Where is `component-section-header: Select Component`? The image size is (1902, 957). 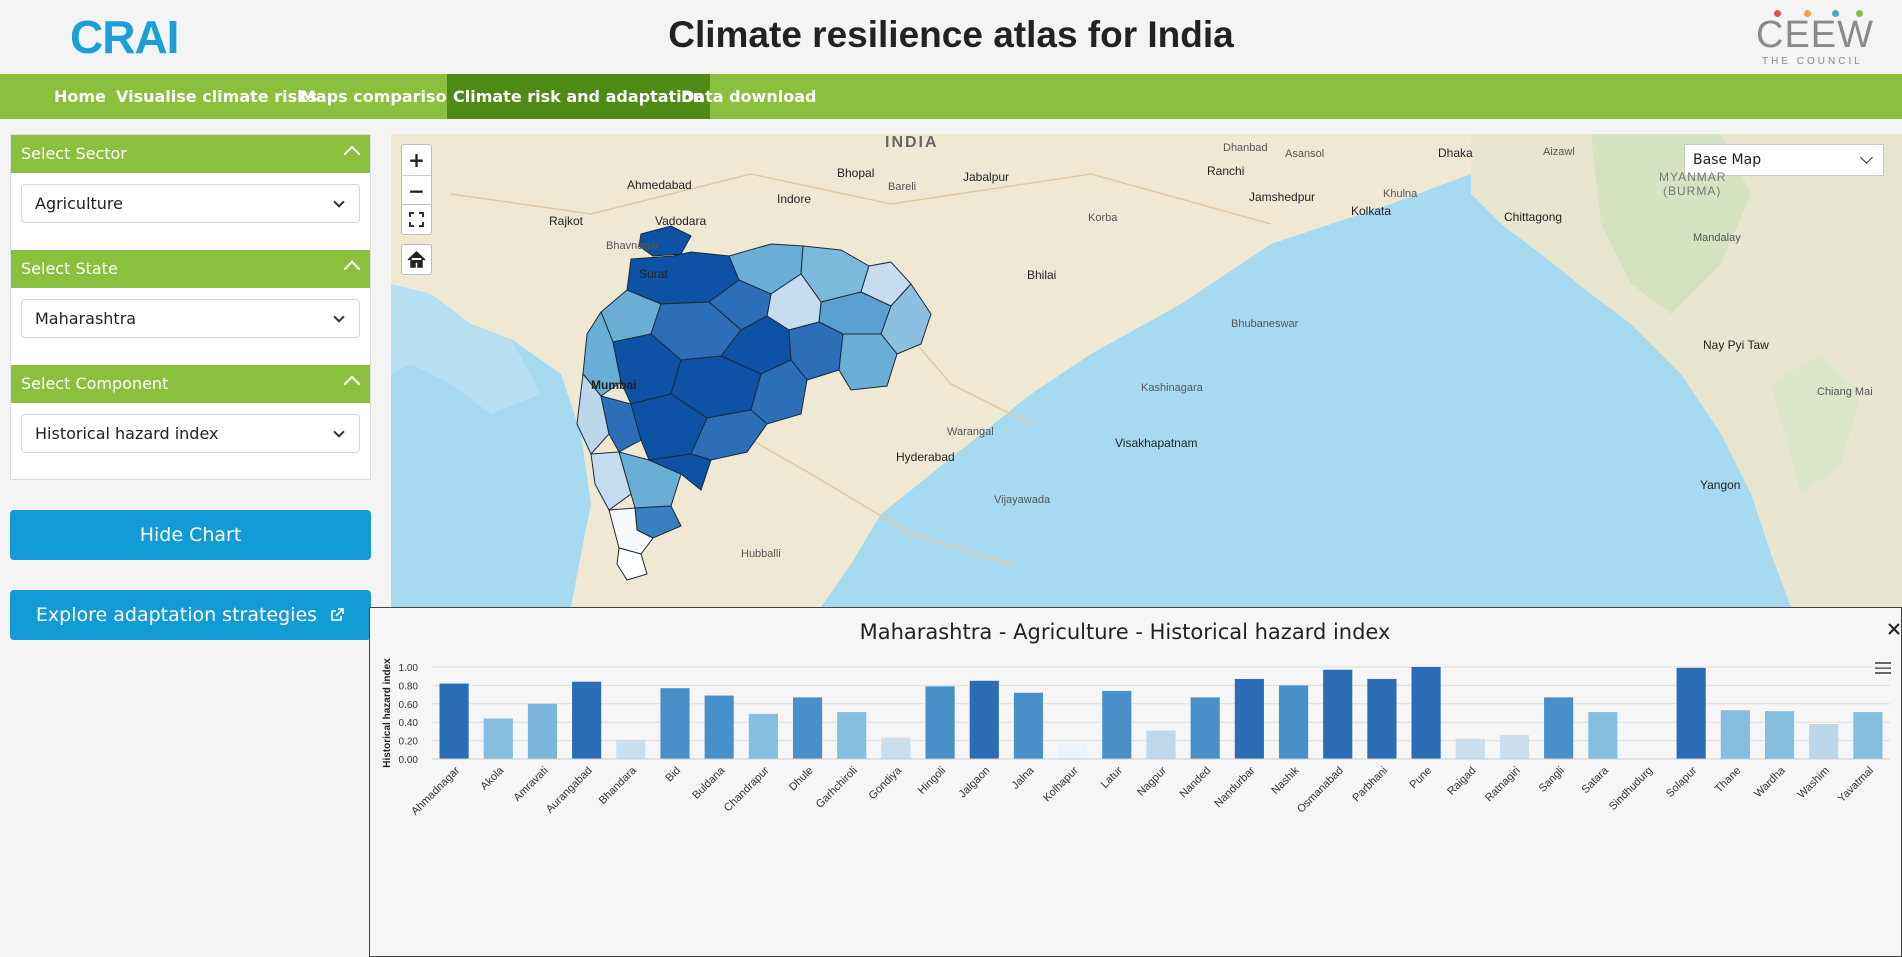 component-section-header: Select Component is located at coordinates (190, 384).